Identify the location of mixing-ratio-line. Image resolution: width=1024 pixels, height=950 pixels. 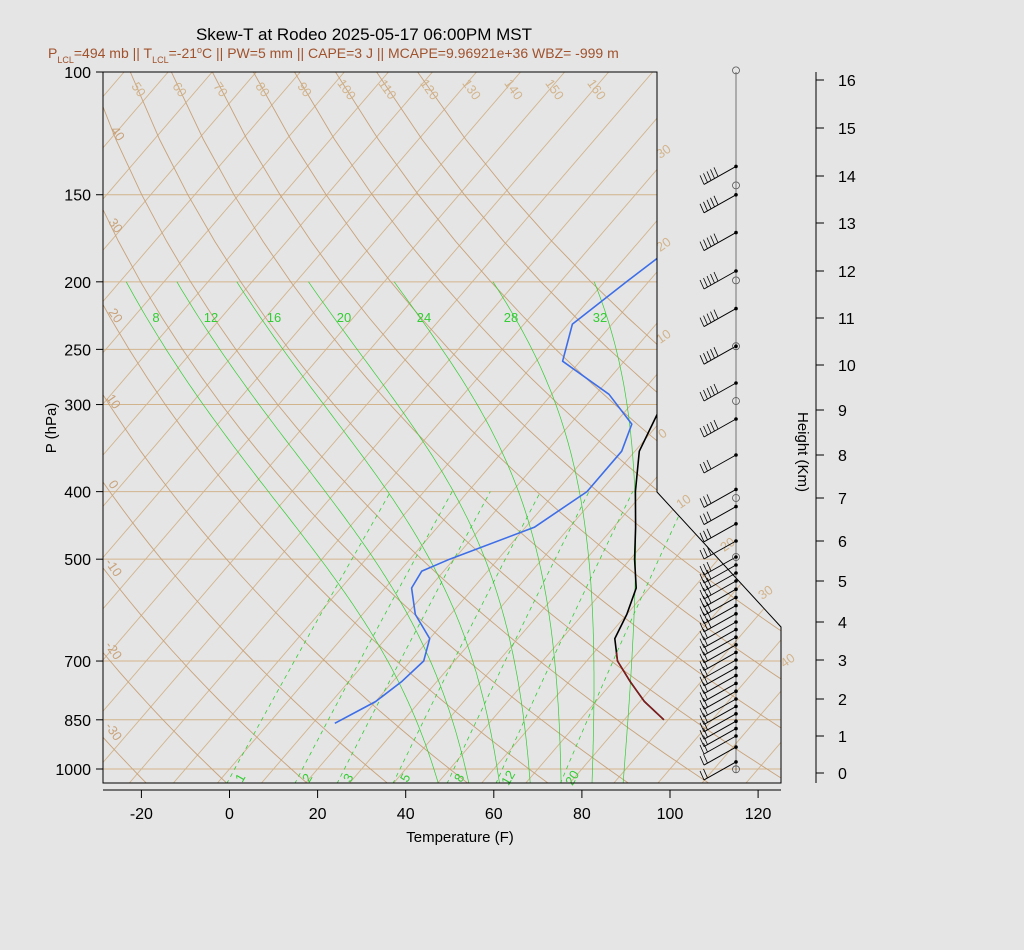
(625, 637).